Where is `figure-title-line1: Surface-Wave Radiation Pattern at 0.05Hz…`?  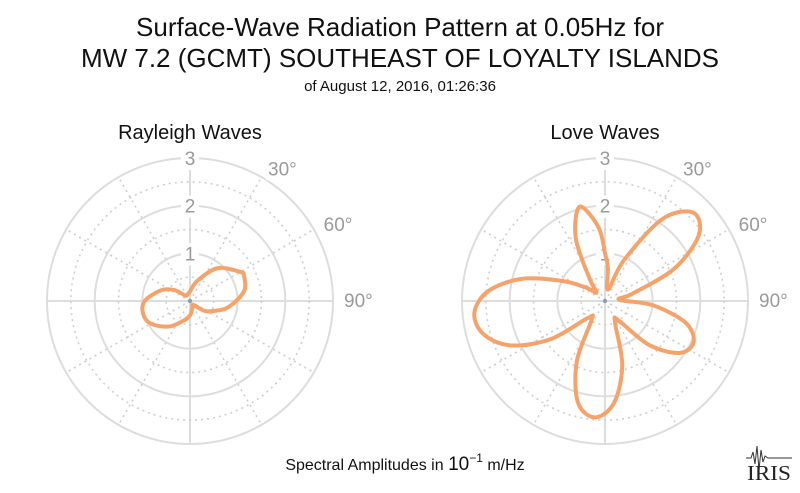
figure-title-line1: Surface-Wave Radiation Pattern at 0.05Hz… is located at coordinates (400, 27).